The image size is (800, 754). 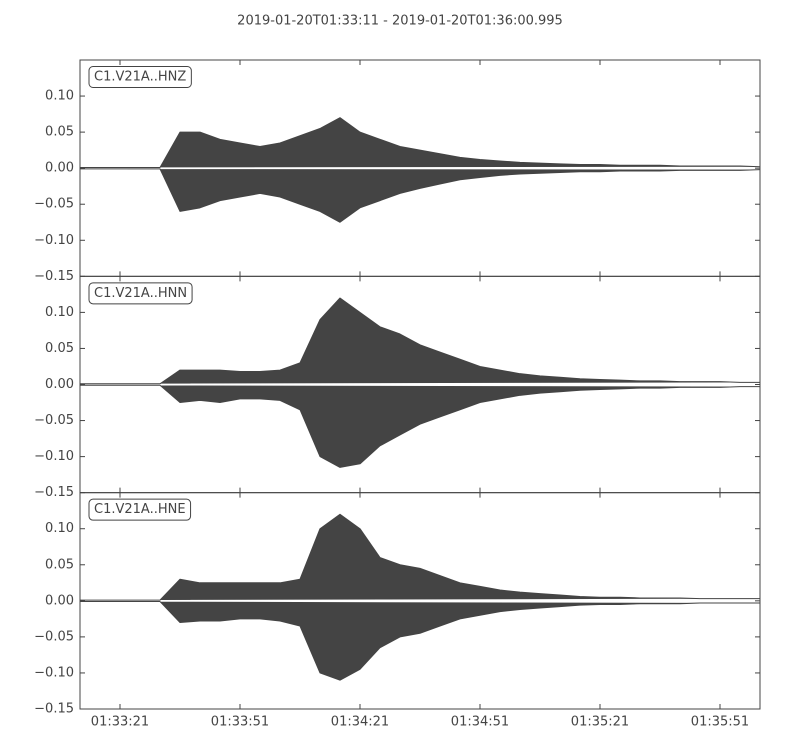 What do you see at coordinates (600, 722) in the screenshot?
I see `x-tick-label: 01:35:21` at bounding box center [600, 722].